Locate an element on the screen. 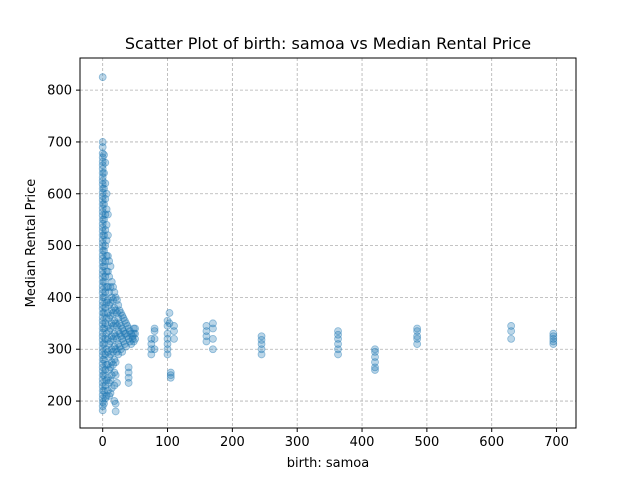 Image resolution: width=640 pixels, height=484 pixels. x-tick-label: 200 is located at coordinates (232, 442).